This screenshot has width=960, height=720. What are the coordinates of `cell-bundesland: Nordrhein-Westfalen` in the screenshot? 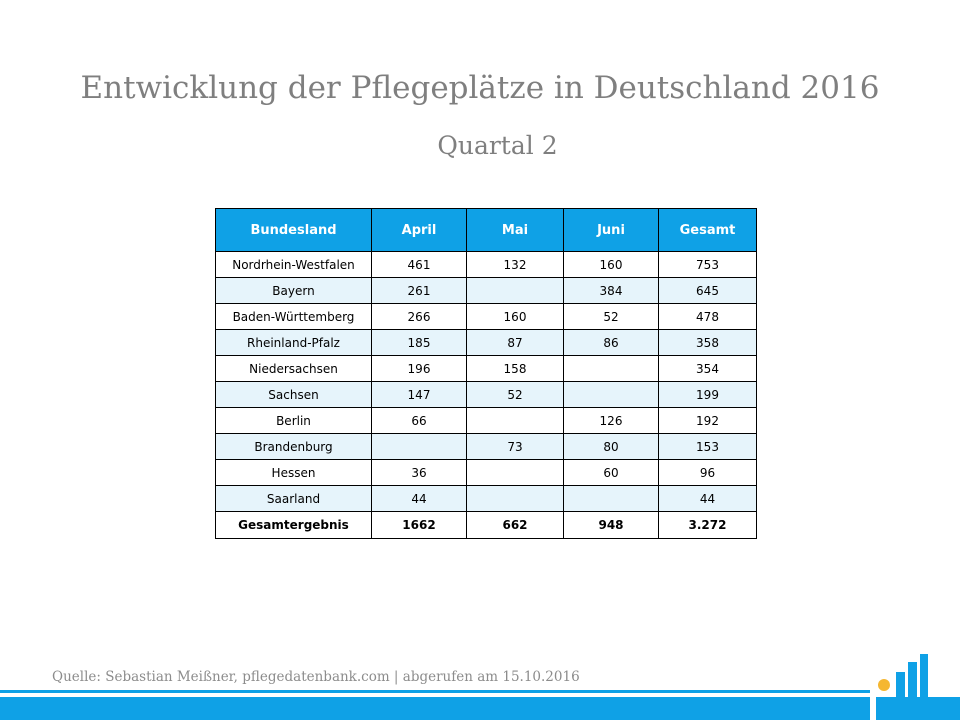 It's located at (293, 264).